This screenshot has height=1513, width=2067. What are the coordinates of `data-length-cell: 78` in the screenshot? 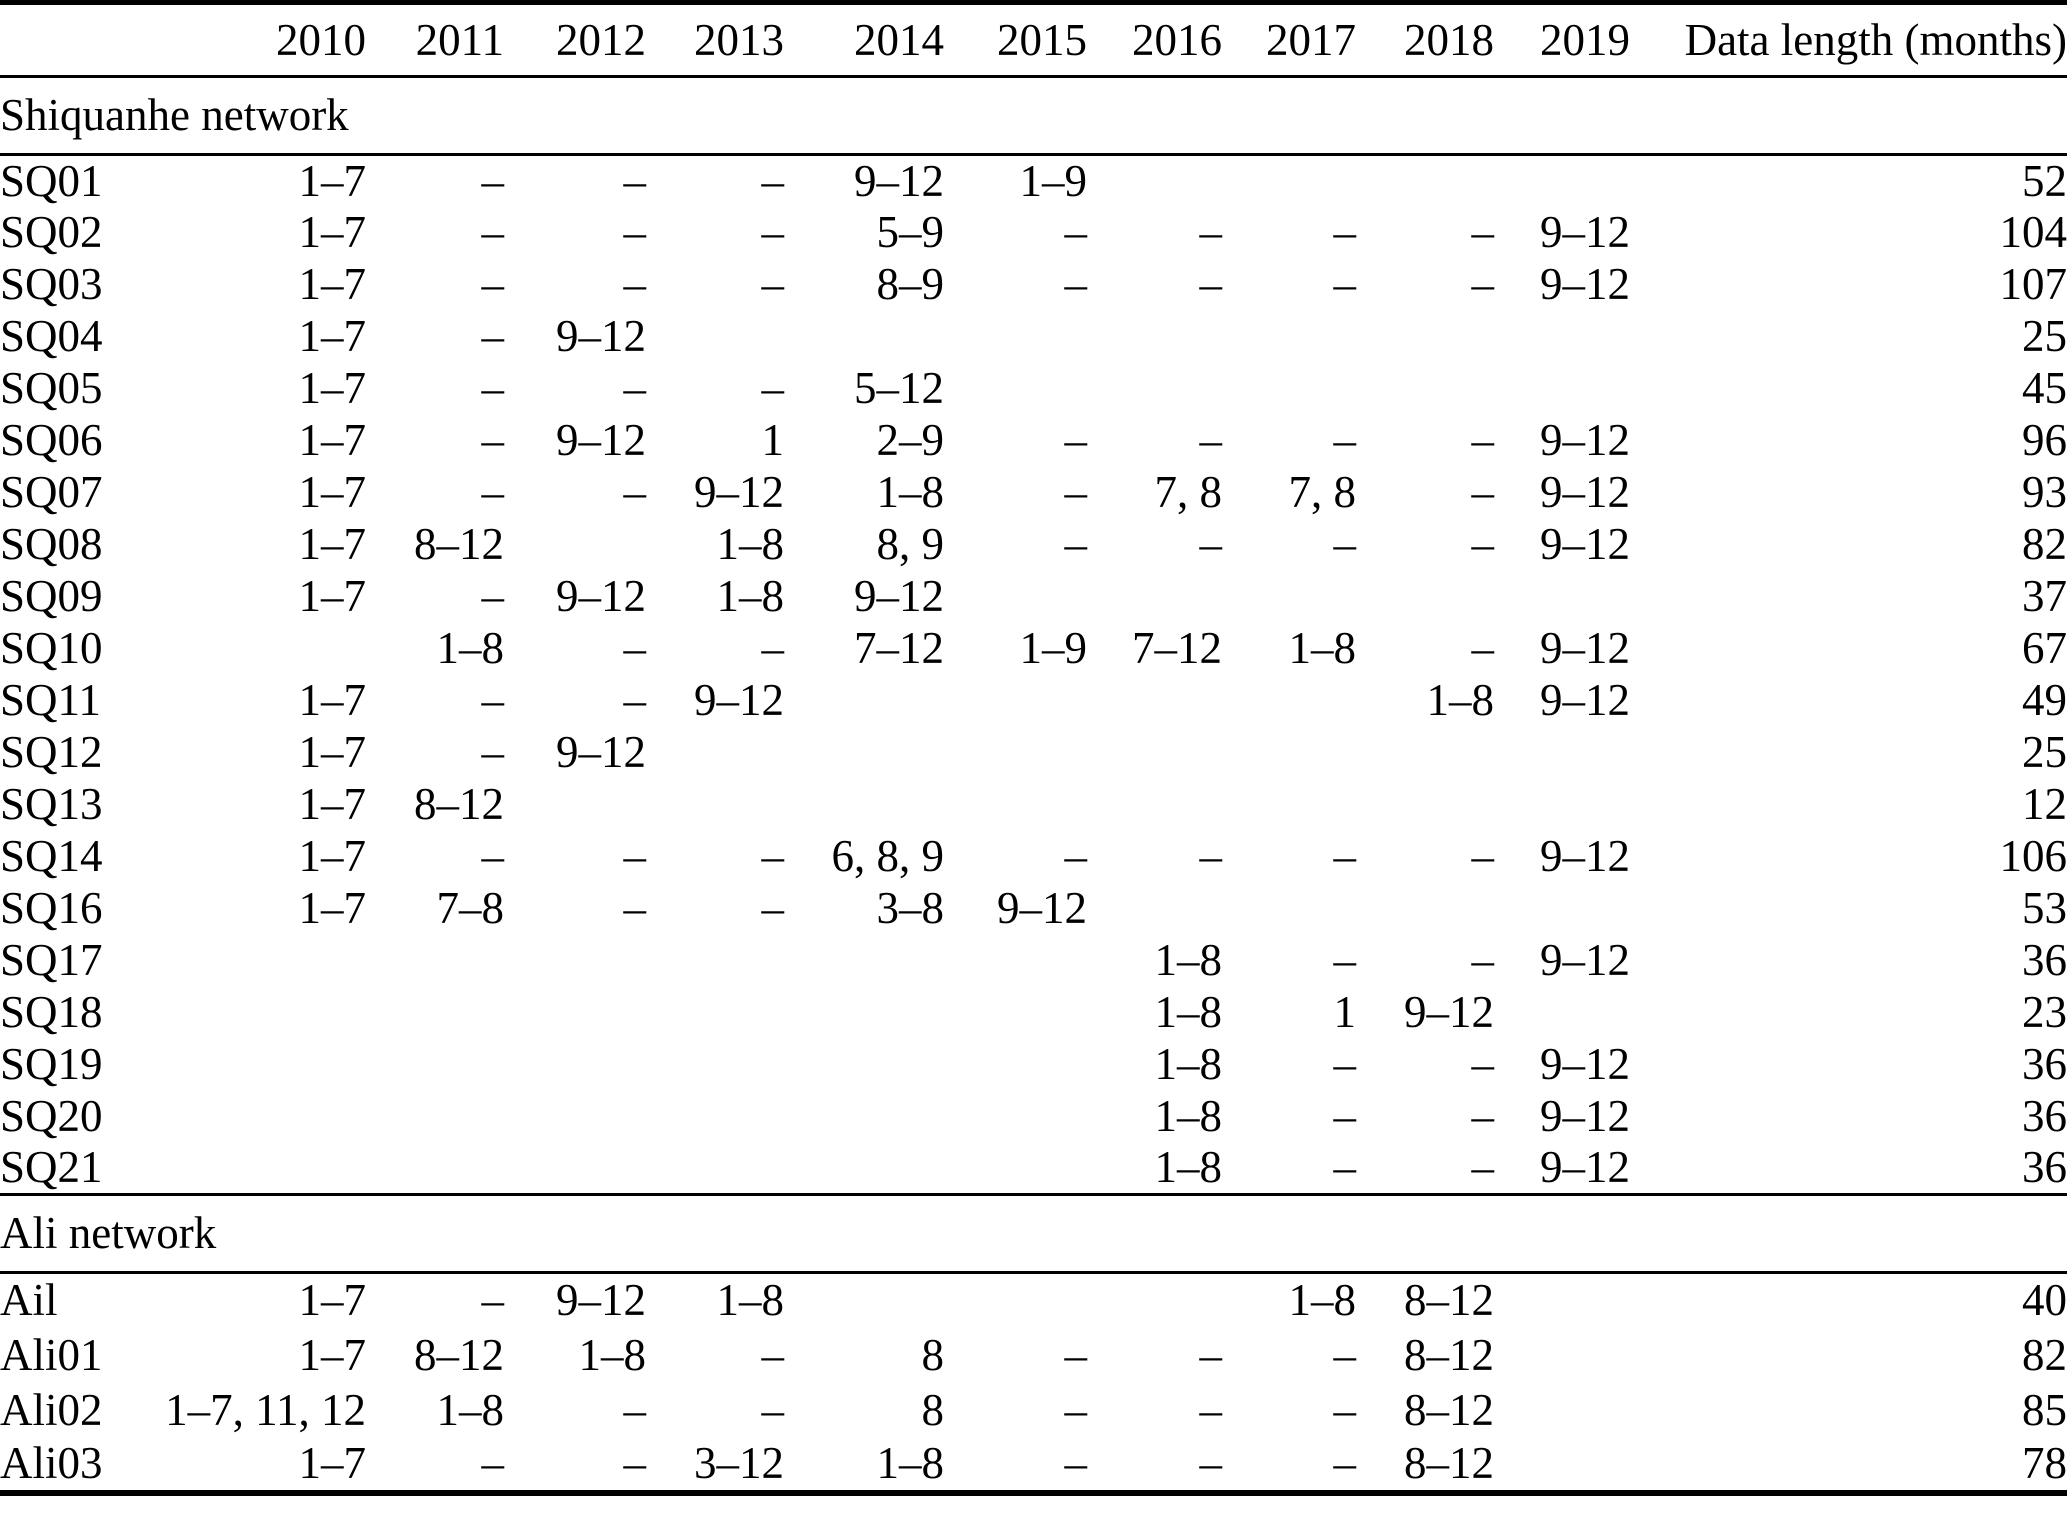 It's located at (2044, 1463).